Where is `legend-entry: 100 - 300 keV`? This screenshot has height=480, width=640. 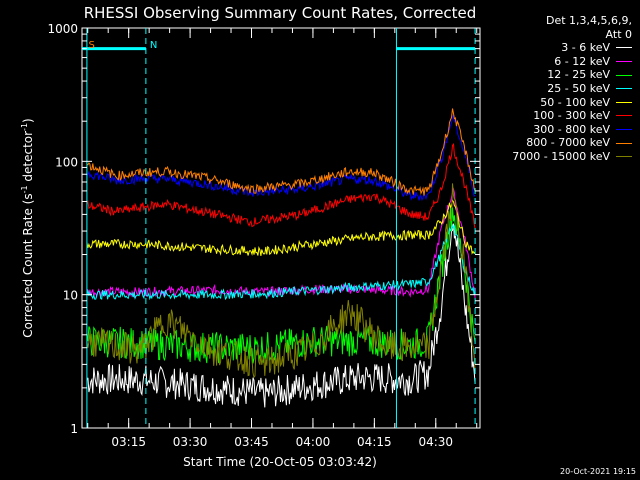 legend-entry: 100 - 300 keV is located at coordinates (552, 116).